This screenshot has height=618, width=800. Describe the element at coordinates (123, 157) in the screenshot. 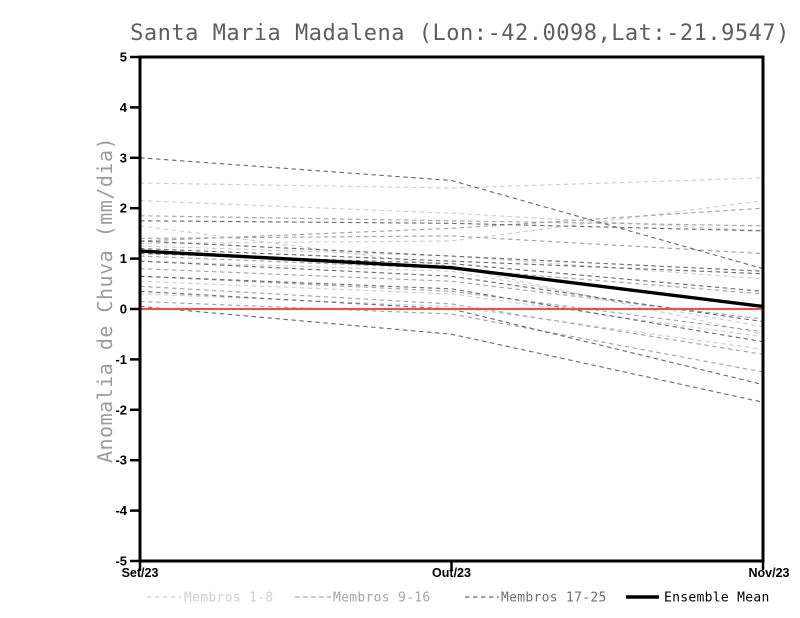

I see `y-tick-label: 3` at that location.